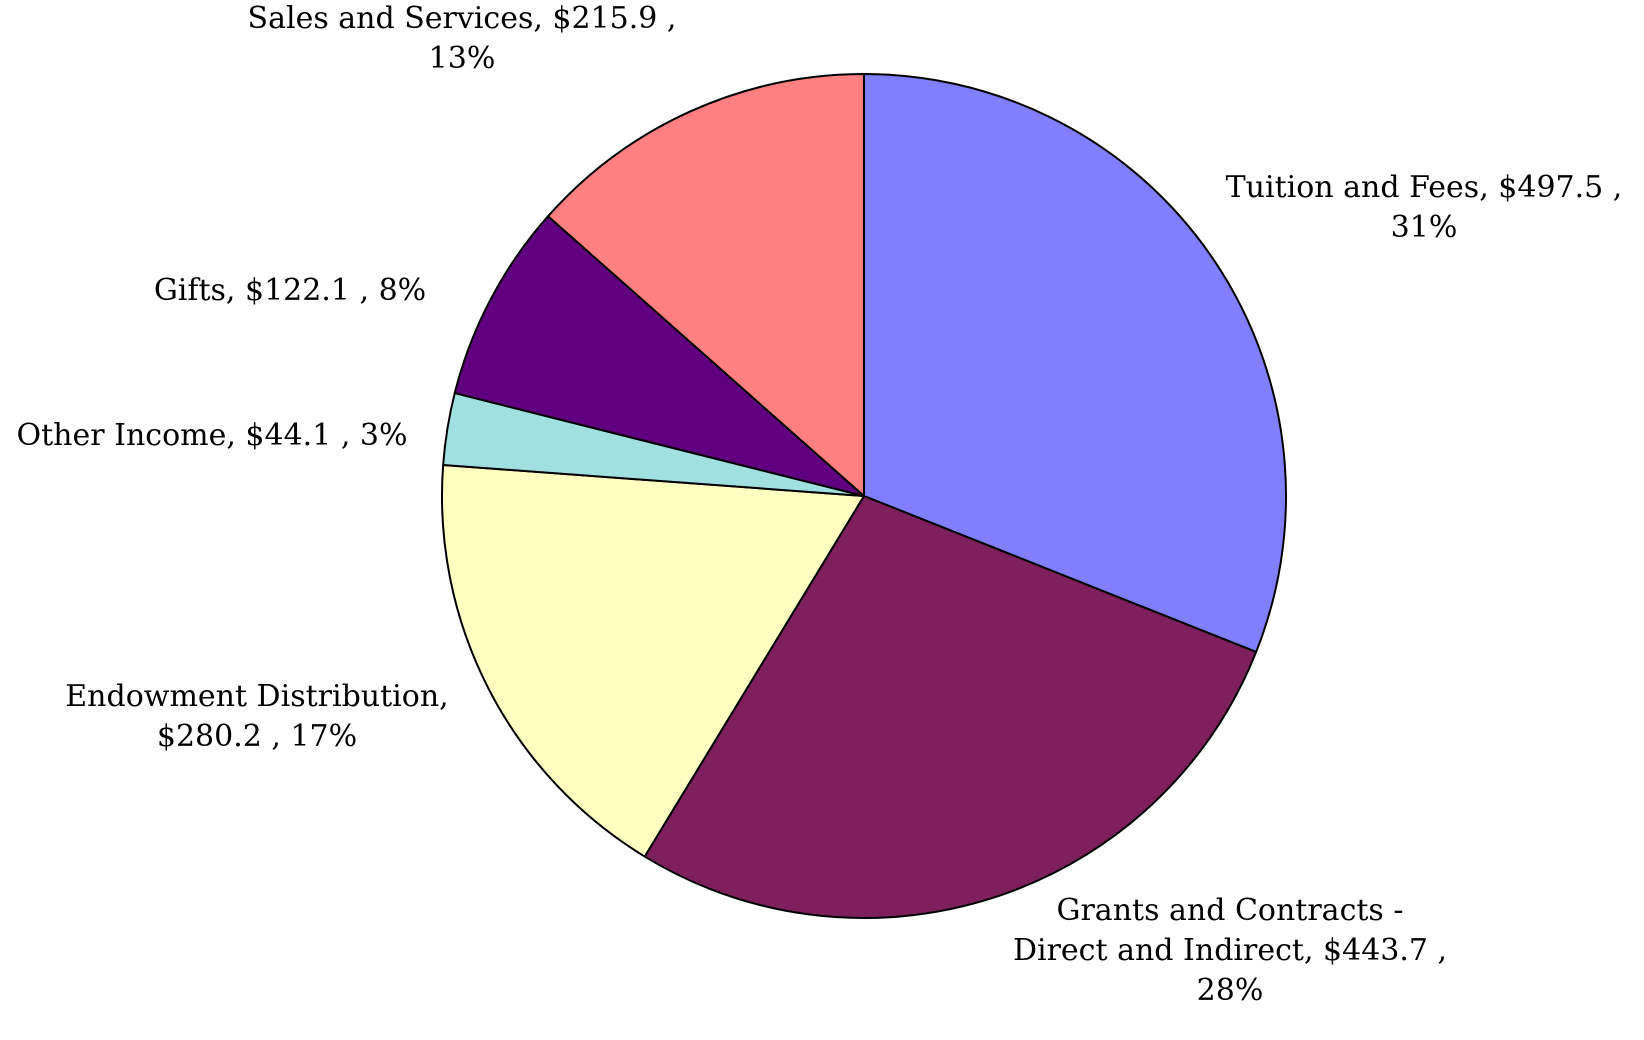 The image size is (1644, 1040). I want to click on data-label-other-income: Other Income, $44.1 , 3%, so click(212, 435).